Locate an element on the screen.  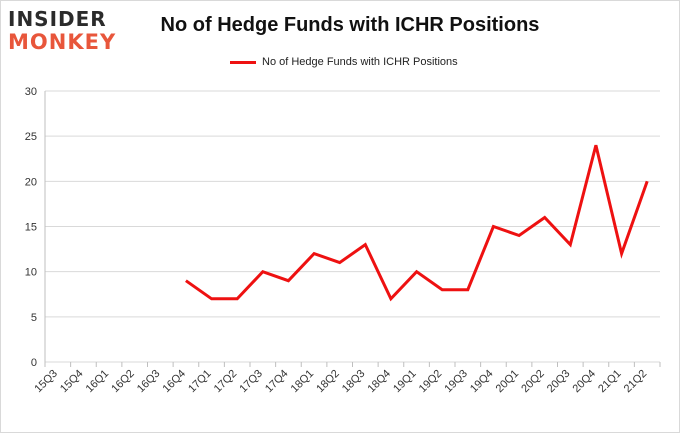
chart-legend: No of Hedge Funds with ICHR Positions is located at coordinates (344, 62).